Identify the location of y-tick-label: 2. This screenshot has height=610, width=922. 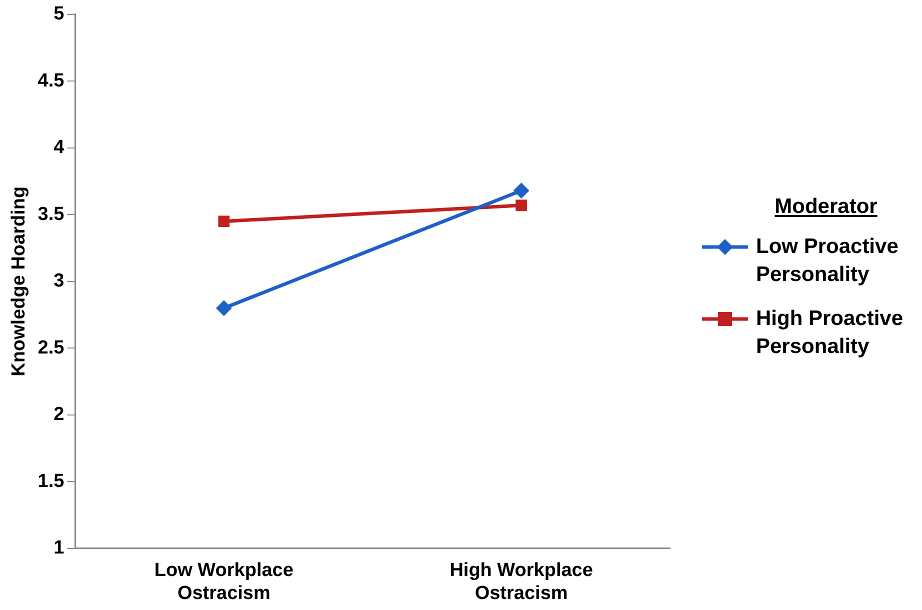
(59, 415).